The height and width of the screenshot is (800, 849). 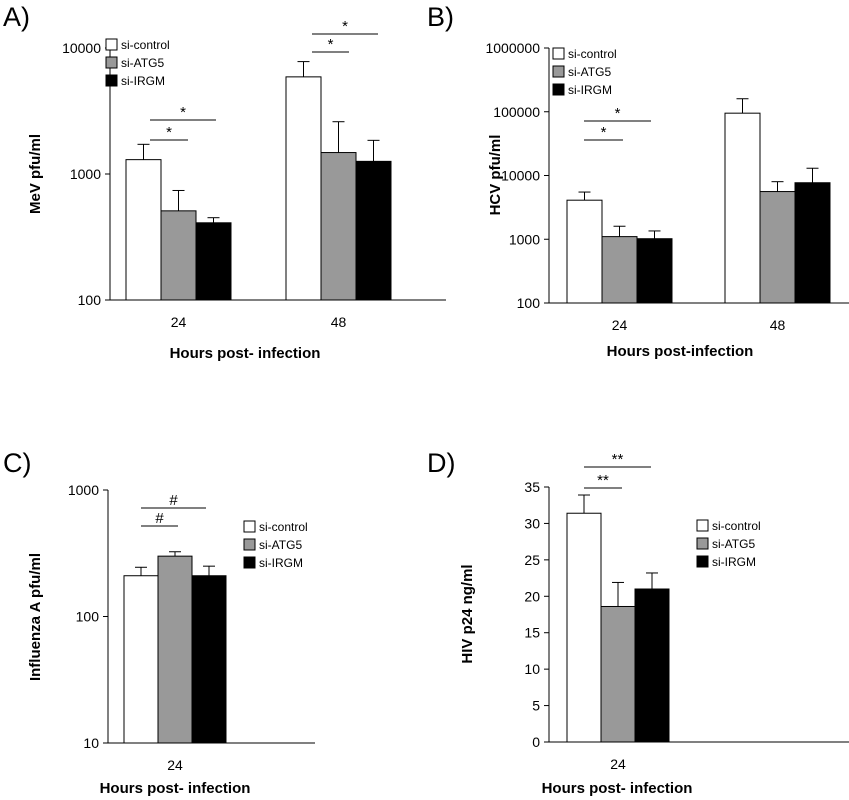 I want to click on y-axis-title: Influenza A pfu/ml, so click(x=35, y=617).